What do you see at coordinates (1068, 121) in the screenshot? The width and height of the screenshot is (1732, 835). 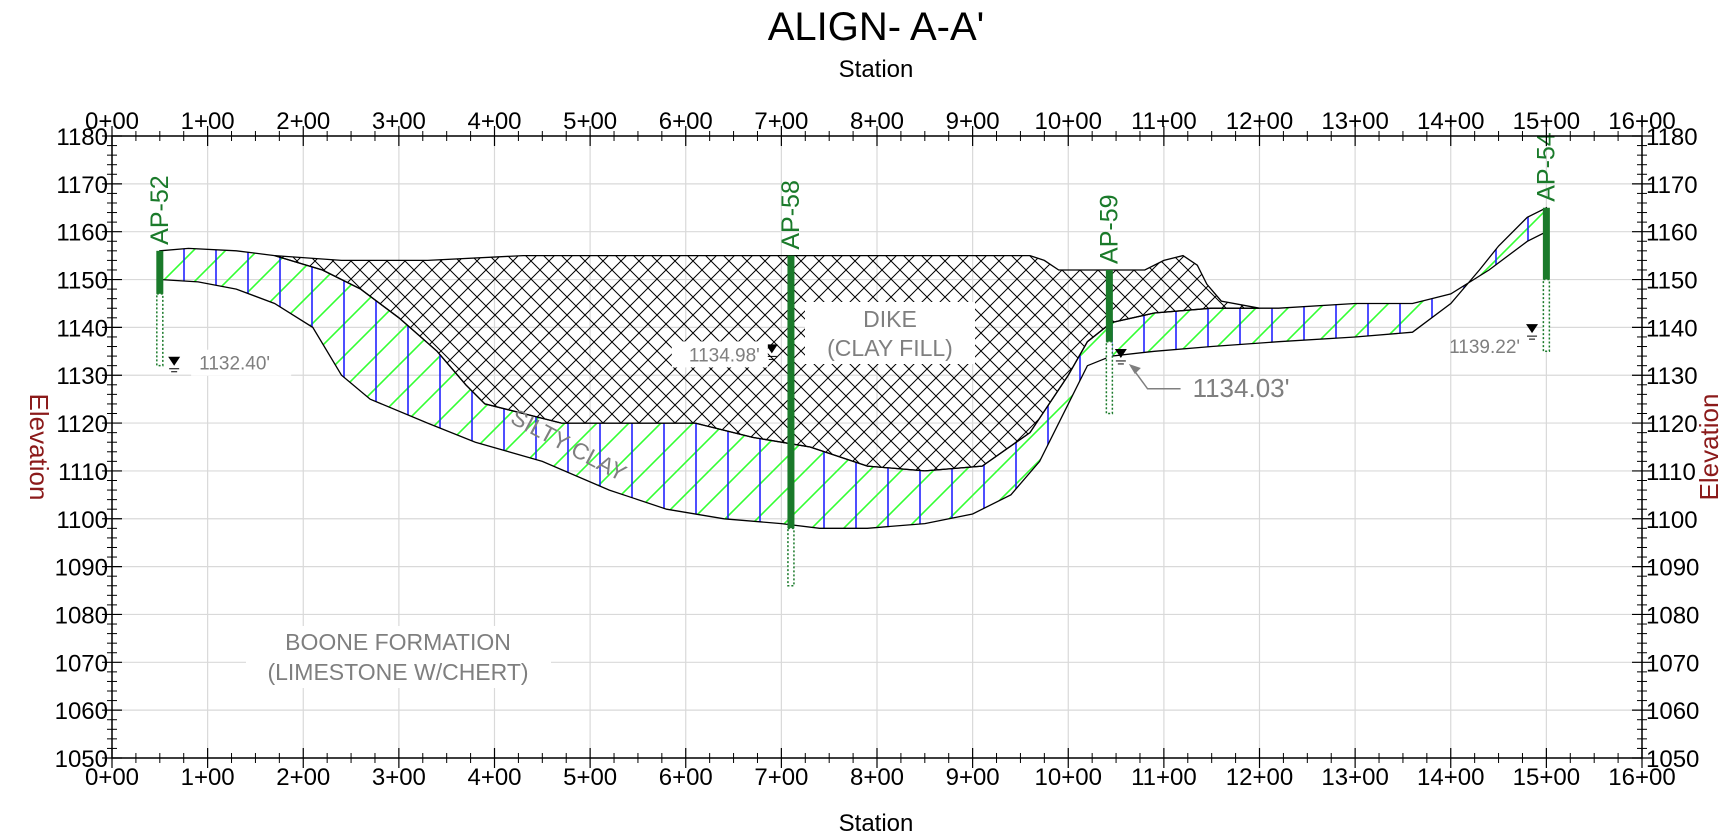 I see `x-tick-label-top: 10+00` at bounding box center [1068, 121].